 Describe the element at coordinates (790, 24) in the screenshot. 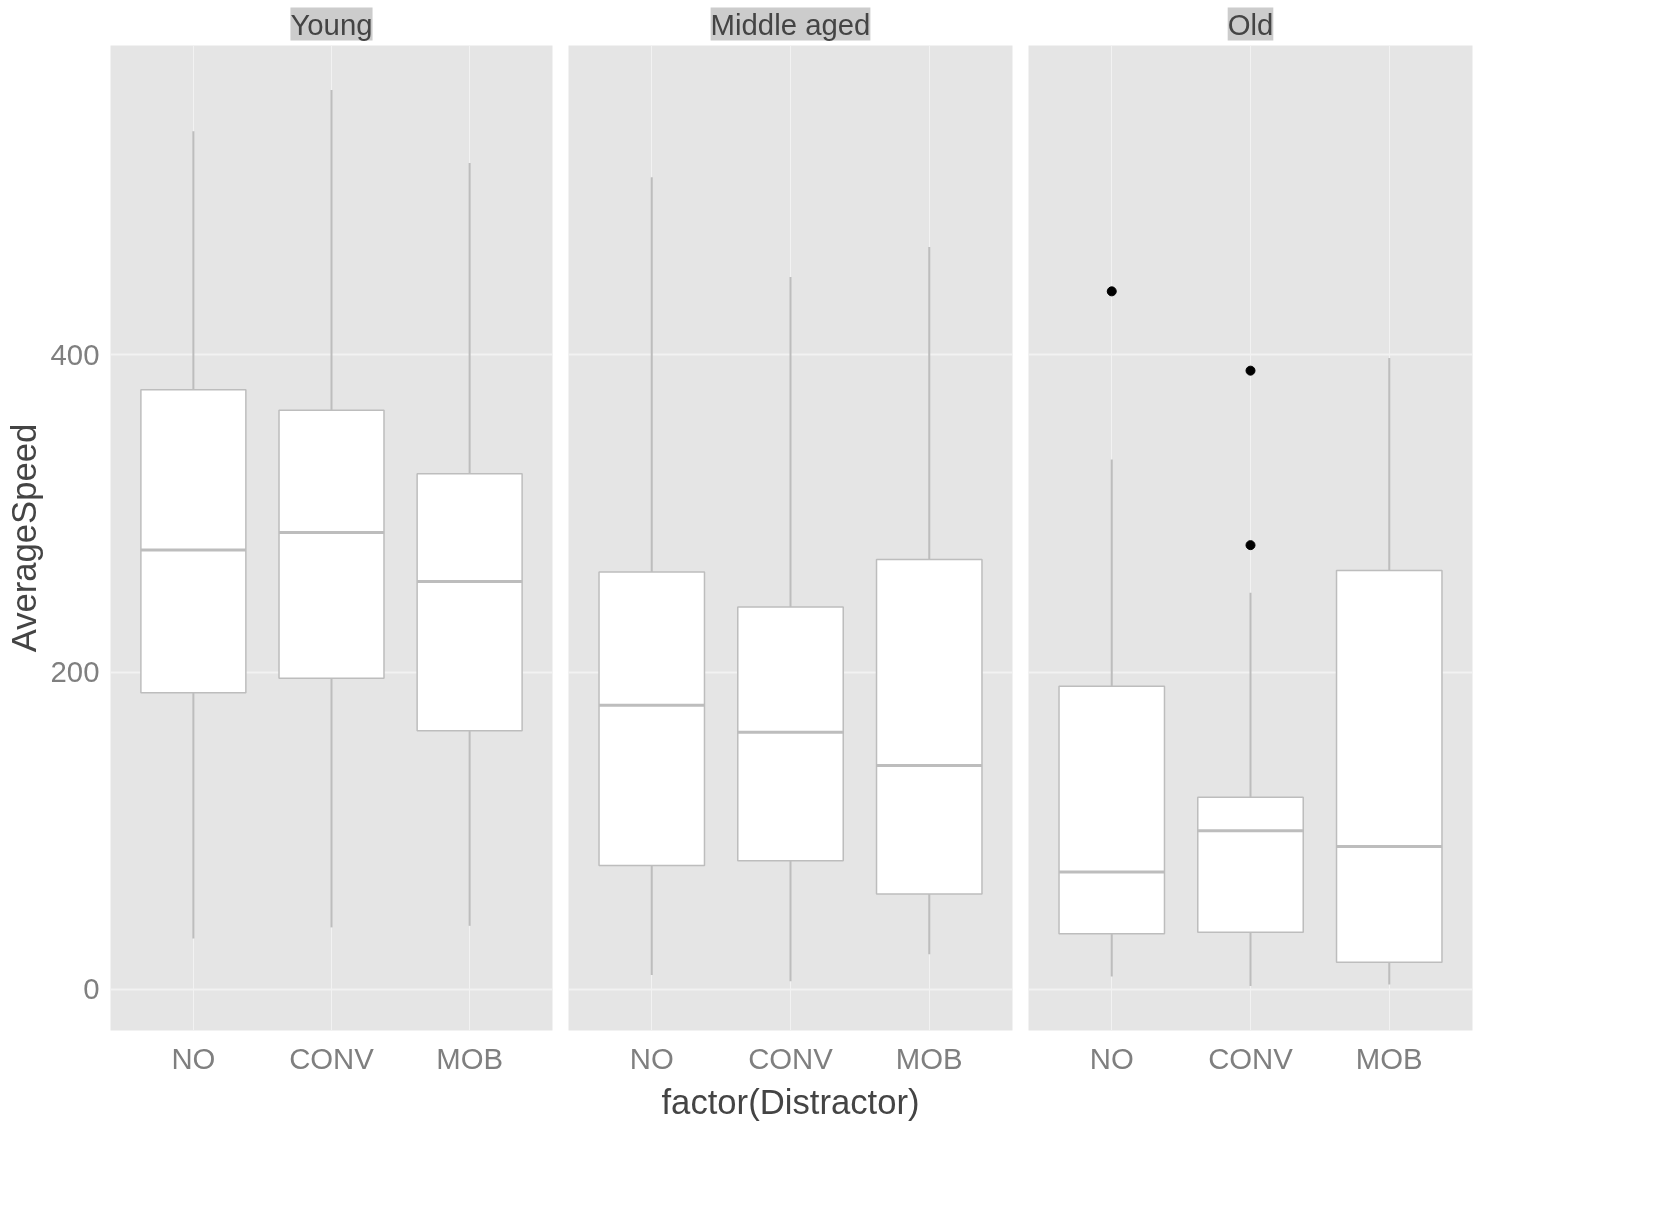

I see `chart-title: Middle aged` at that location.